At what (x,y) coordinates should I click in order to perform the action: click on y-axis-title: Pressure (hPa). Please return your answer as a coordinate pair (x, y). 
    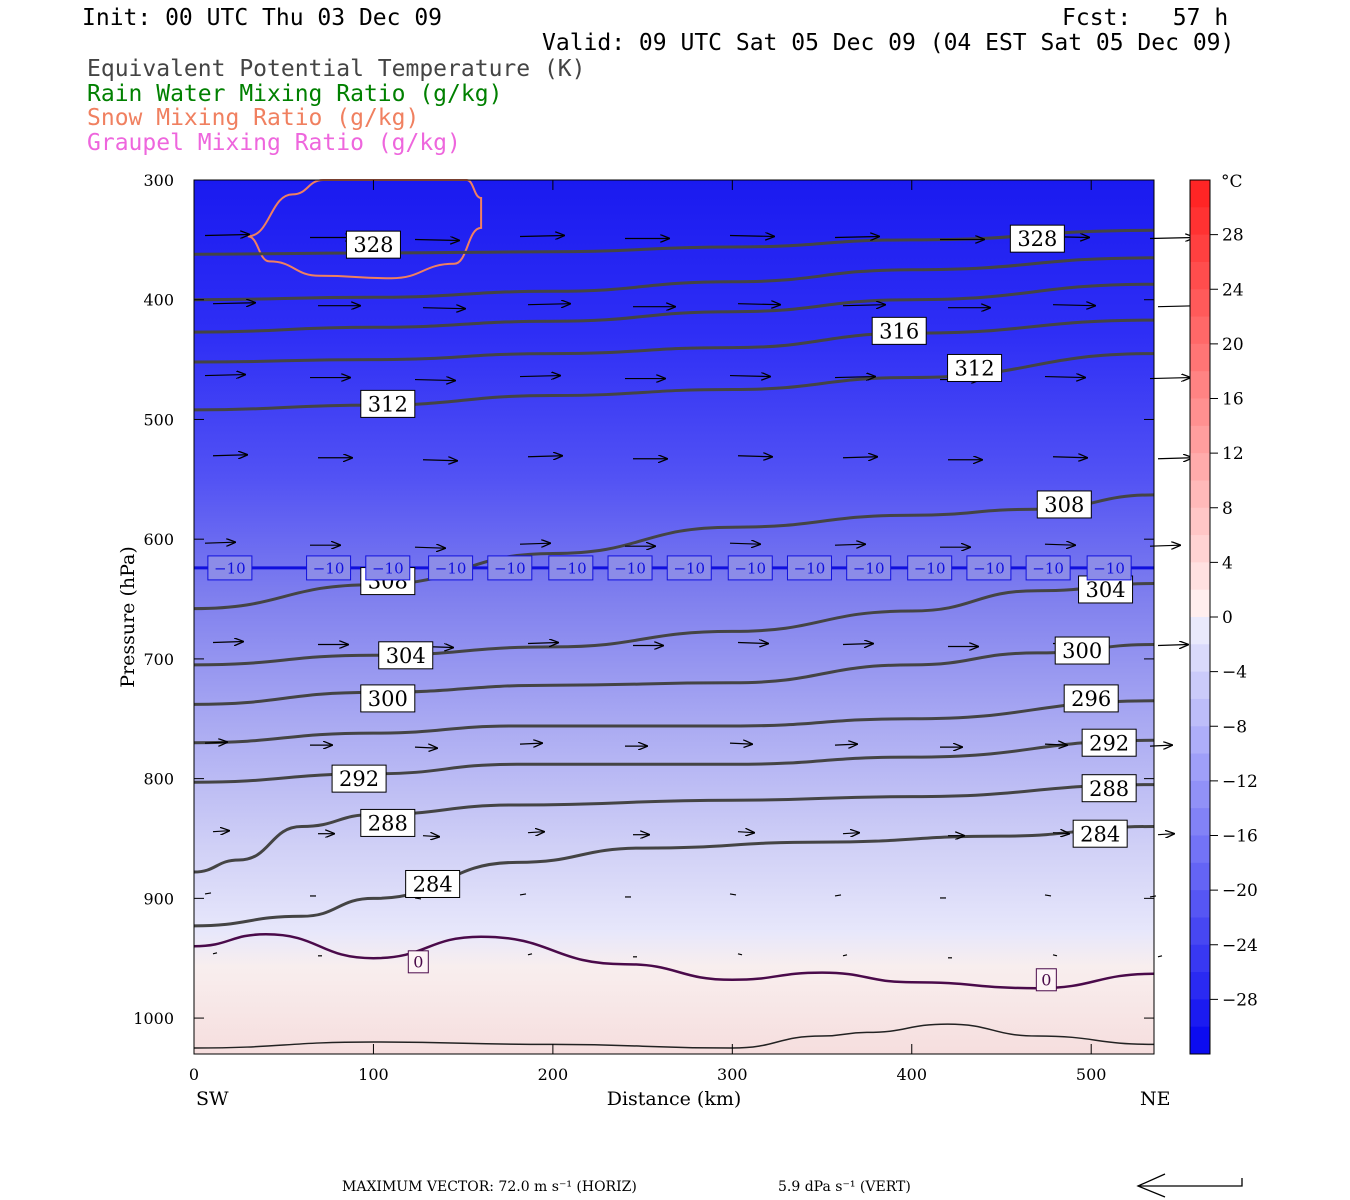
    Looking at the image, I should click on (128, 617).